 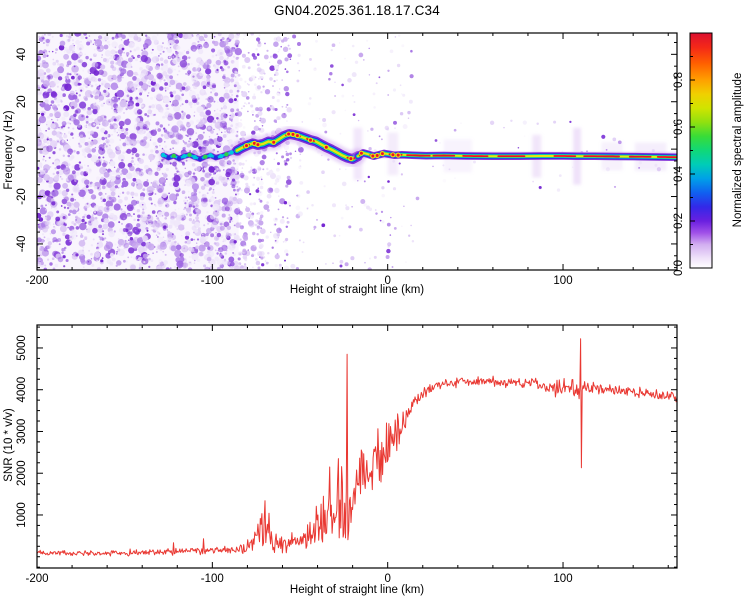 I want to click on svg-text: 0.6, so click(x=679, y=127).